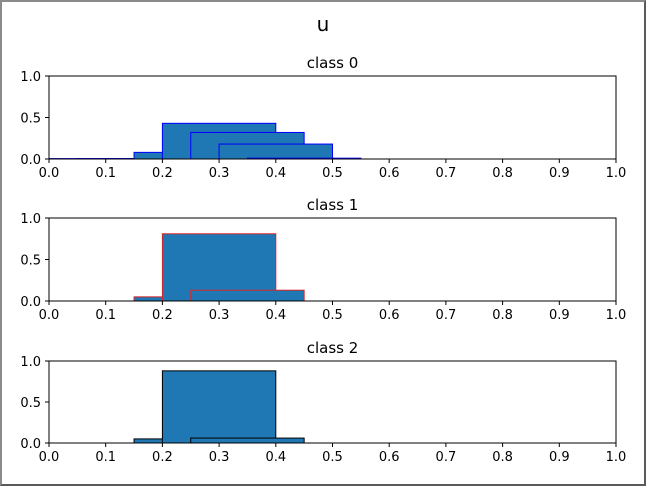 The height and width of the screenshot is (486, 646). I want to click on subplot-title: class 1, so click(333, 205).